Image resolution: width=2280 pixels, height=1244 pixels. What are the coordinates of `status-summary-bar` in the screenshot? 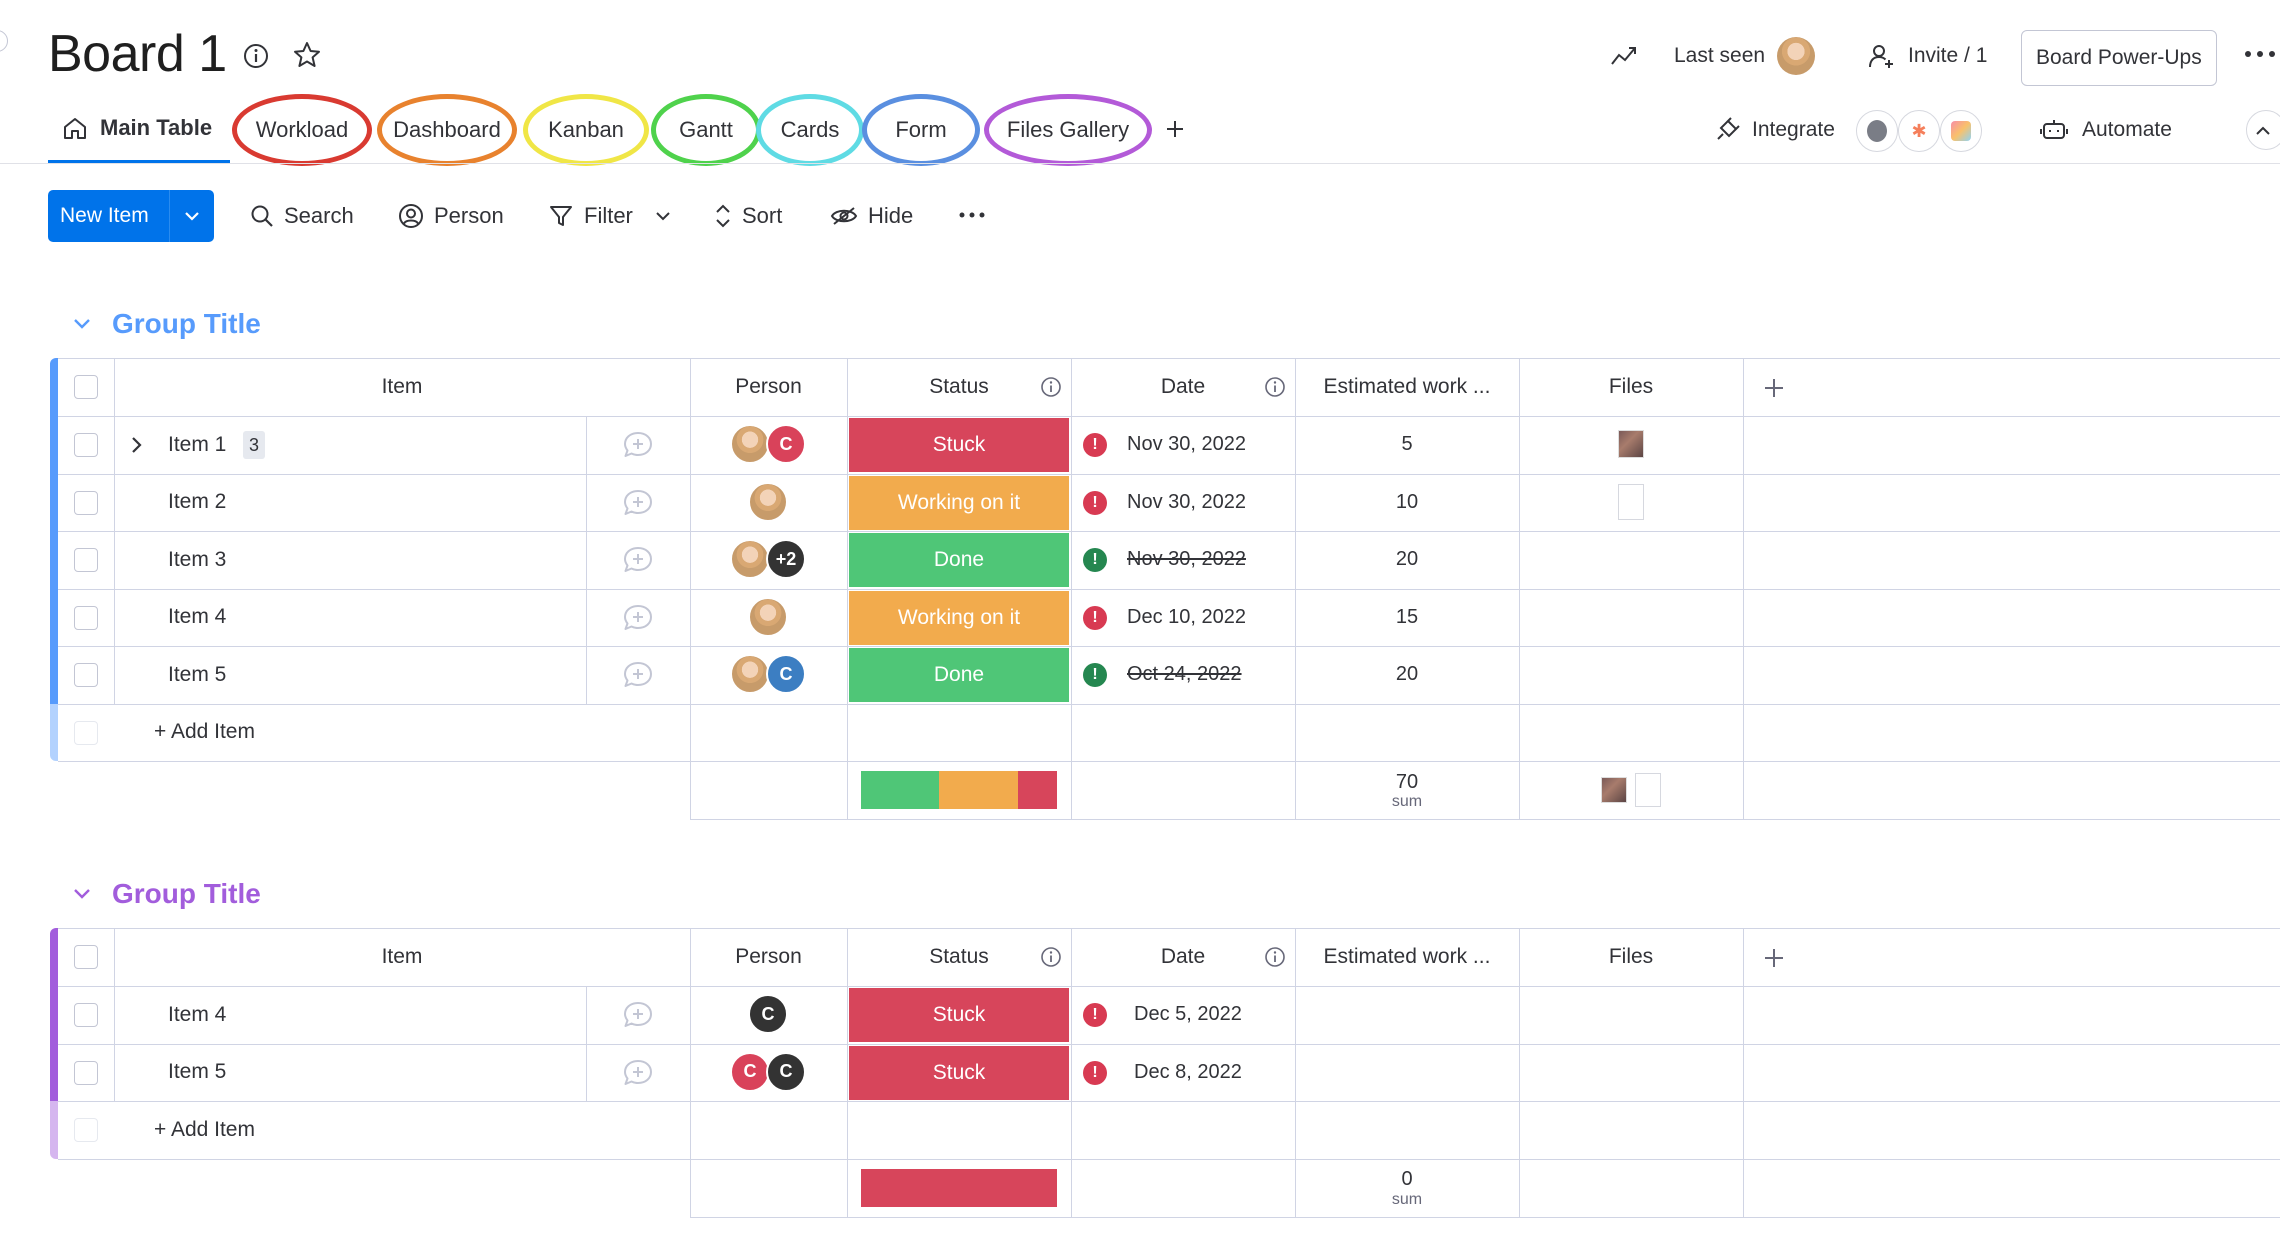 It's located at (959, 1187).